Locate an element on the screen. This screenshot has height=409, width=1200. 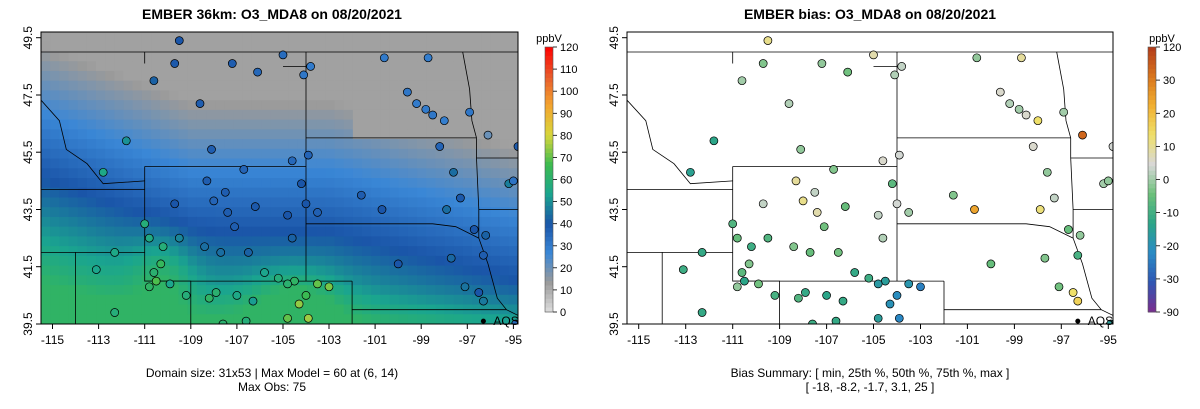
x-tick-label: -113 is located at coordinates (685, 340).